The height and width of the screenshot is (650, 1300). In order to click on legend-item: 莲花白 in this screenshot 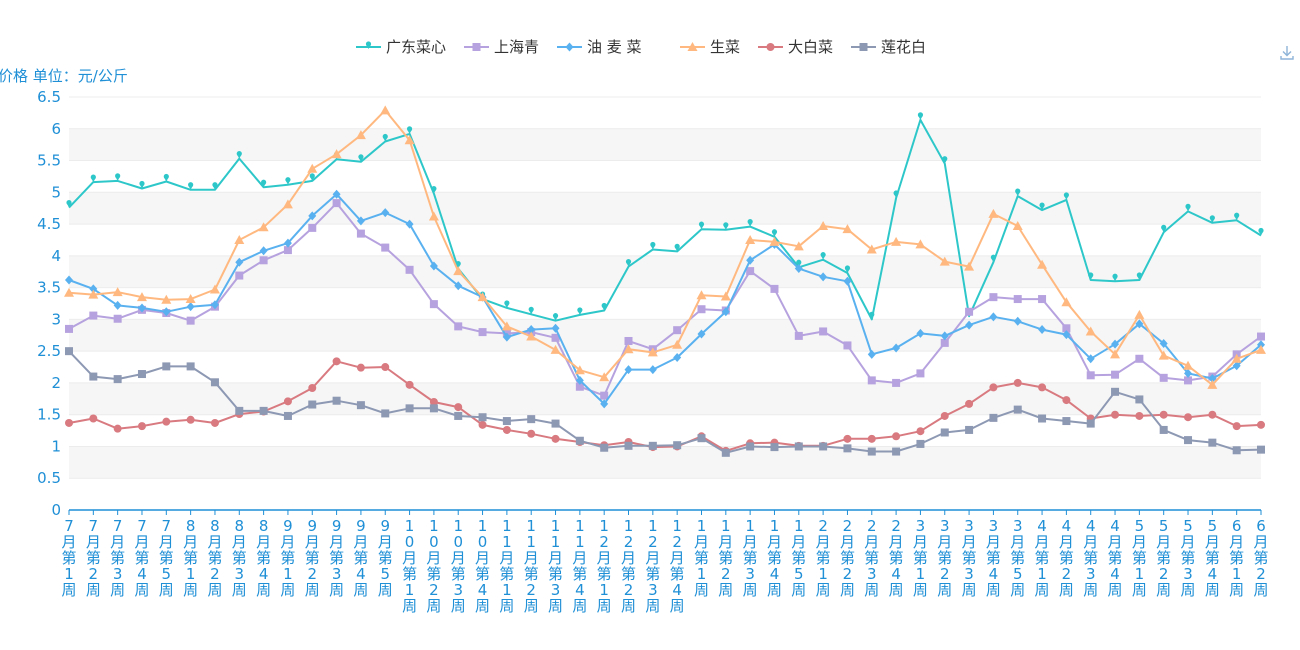, I will do `click(888, 47)`.